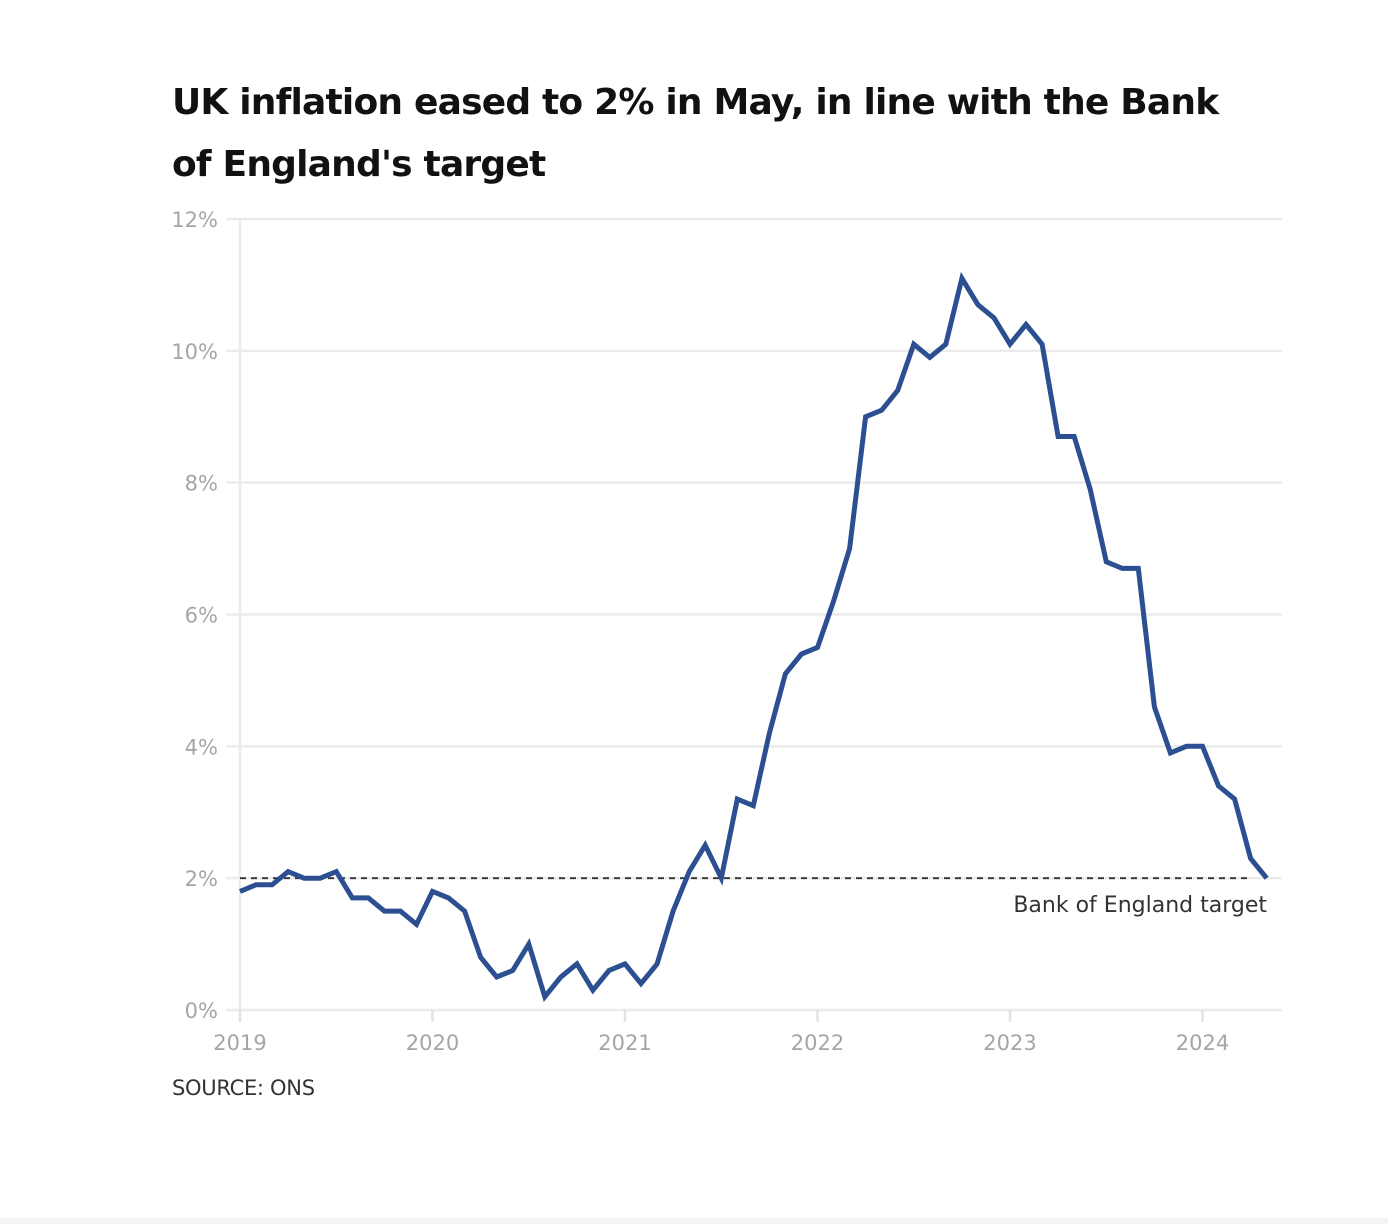 This screenshot has height=1224, width=1388. What do you see at coordinates (753, 897) in the screenshot?
I see `reference-line-group: Bank of England target` at bounding box center [753, 897].